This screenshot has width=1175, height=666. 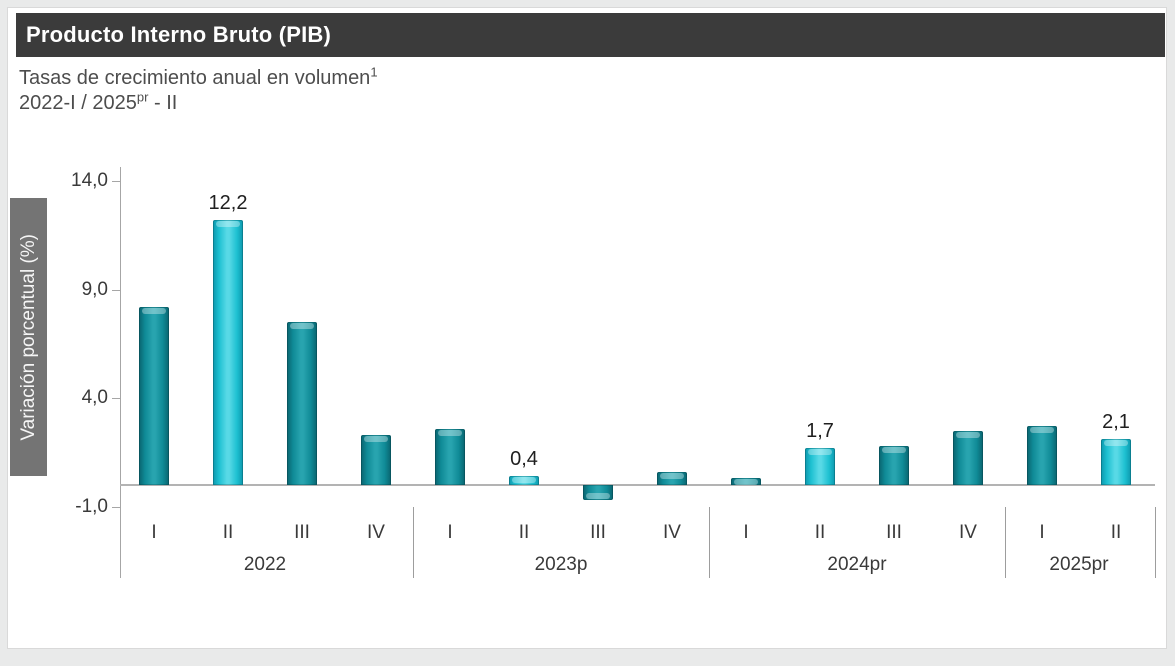 I want to click on bar-2022-III, so click(x=302, y=403).